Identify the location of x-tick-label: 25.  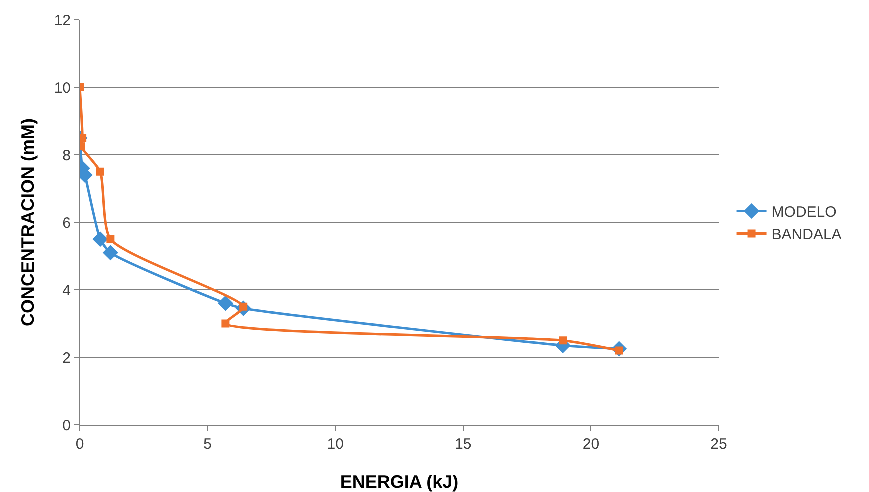
(719, 444).